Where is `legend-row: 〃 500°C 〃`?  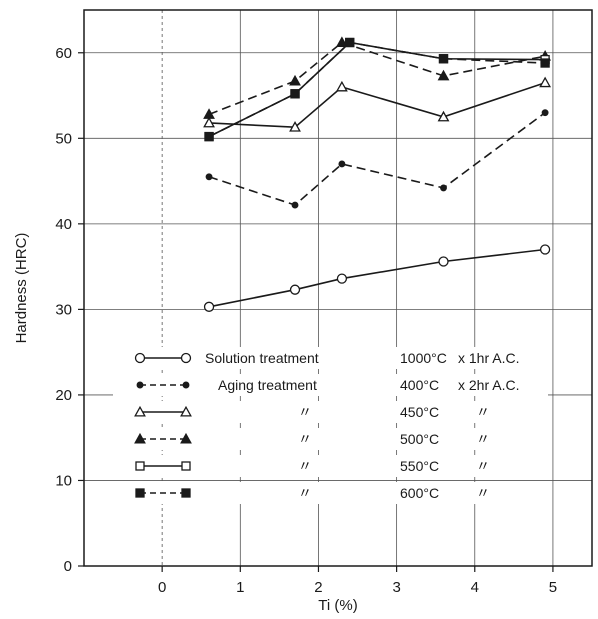 legend-row: 〃 500°C 〃 is located at coordinates (330, 439).